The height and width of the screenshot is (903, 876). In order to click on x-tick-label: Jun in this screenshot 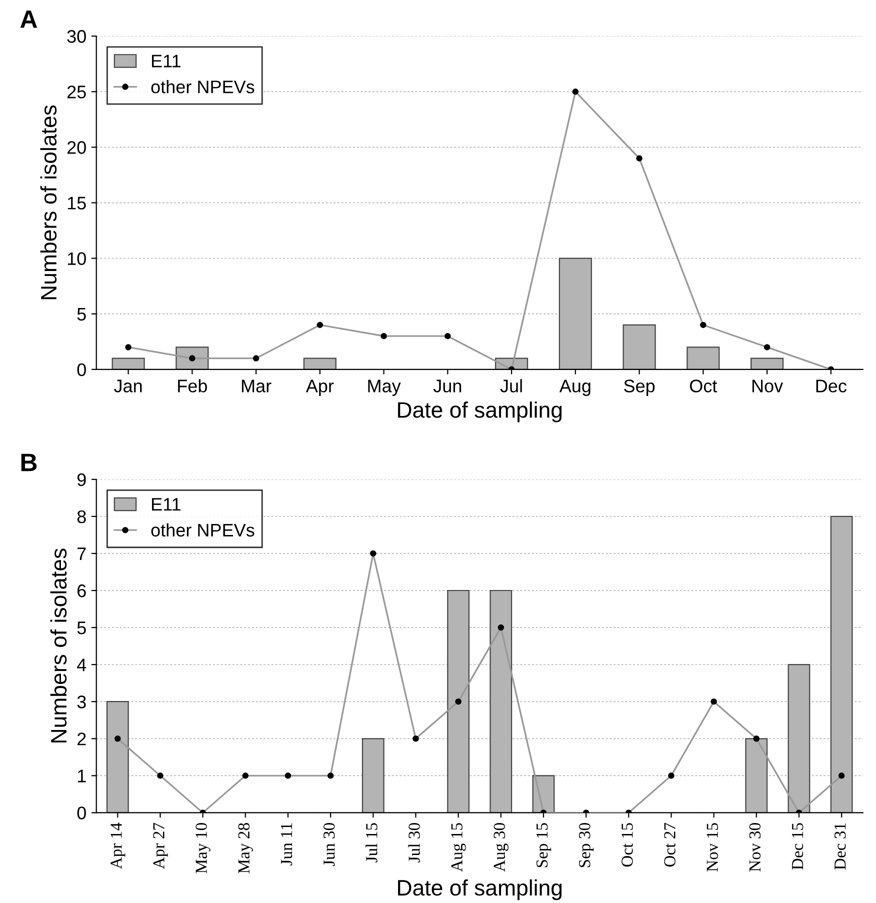, I will do `click(447, 386)`.